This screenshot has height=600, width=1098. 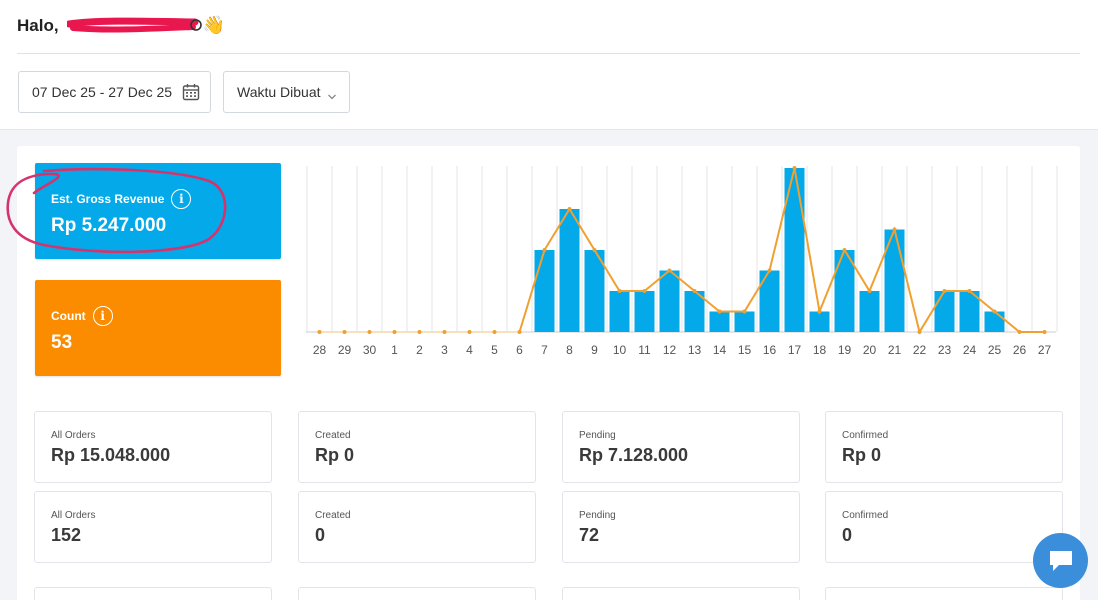 What do you see at coordinates (109, 225) in the screenshot?
I see `revenue-value: Rp 5.247.000` at bounding box center [109, 225].